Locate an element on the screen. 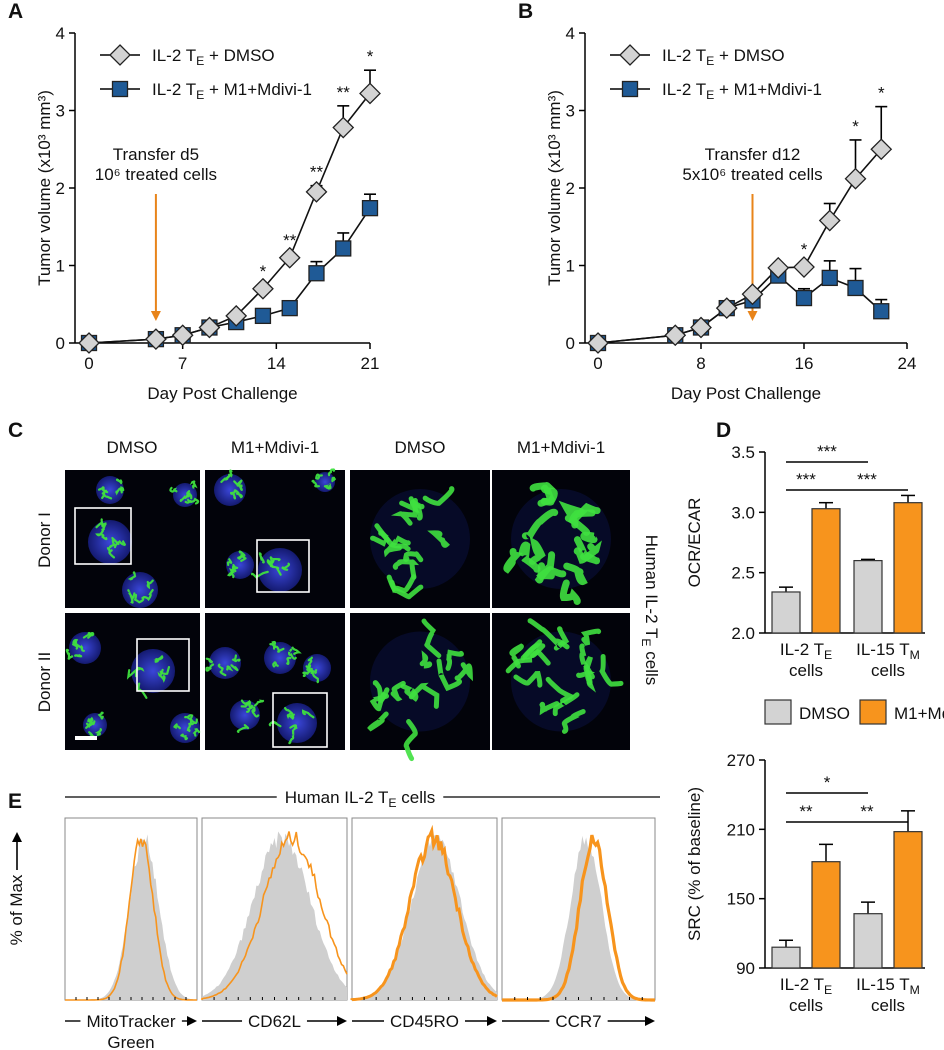 This screenshot has height=1050, width=944. y-arrowhead is located at coordinates (17, 837).